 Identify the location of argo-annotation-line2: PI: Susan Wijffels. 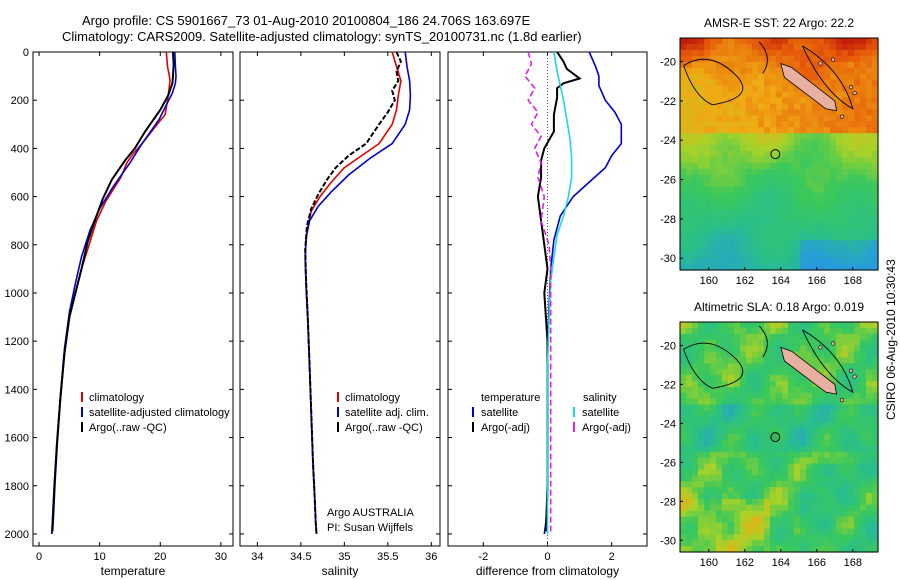
(370, 528).